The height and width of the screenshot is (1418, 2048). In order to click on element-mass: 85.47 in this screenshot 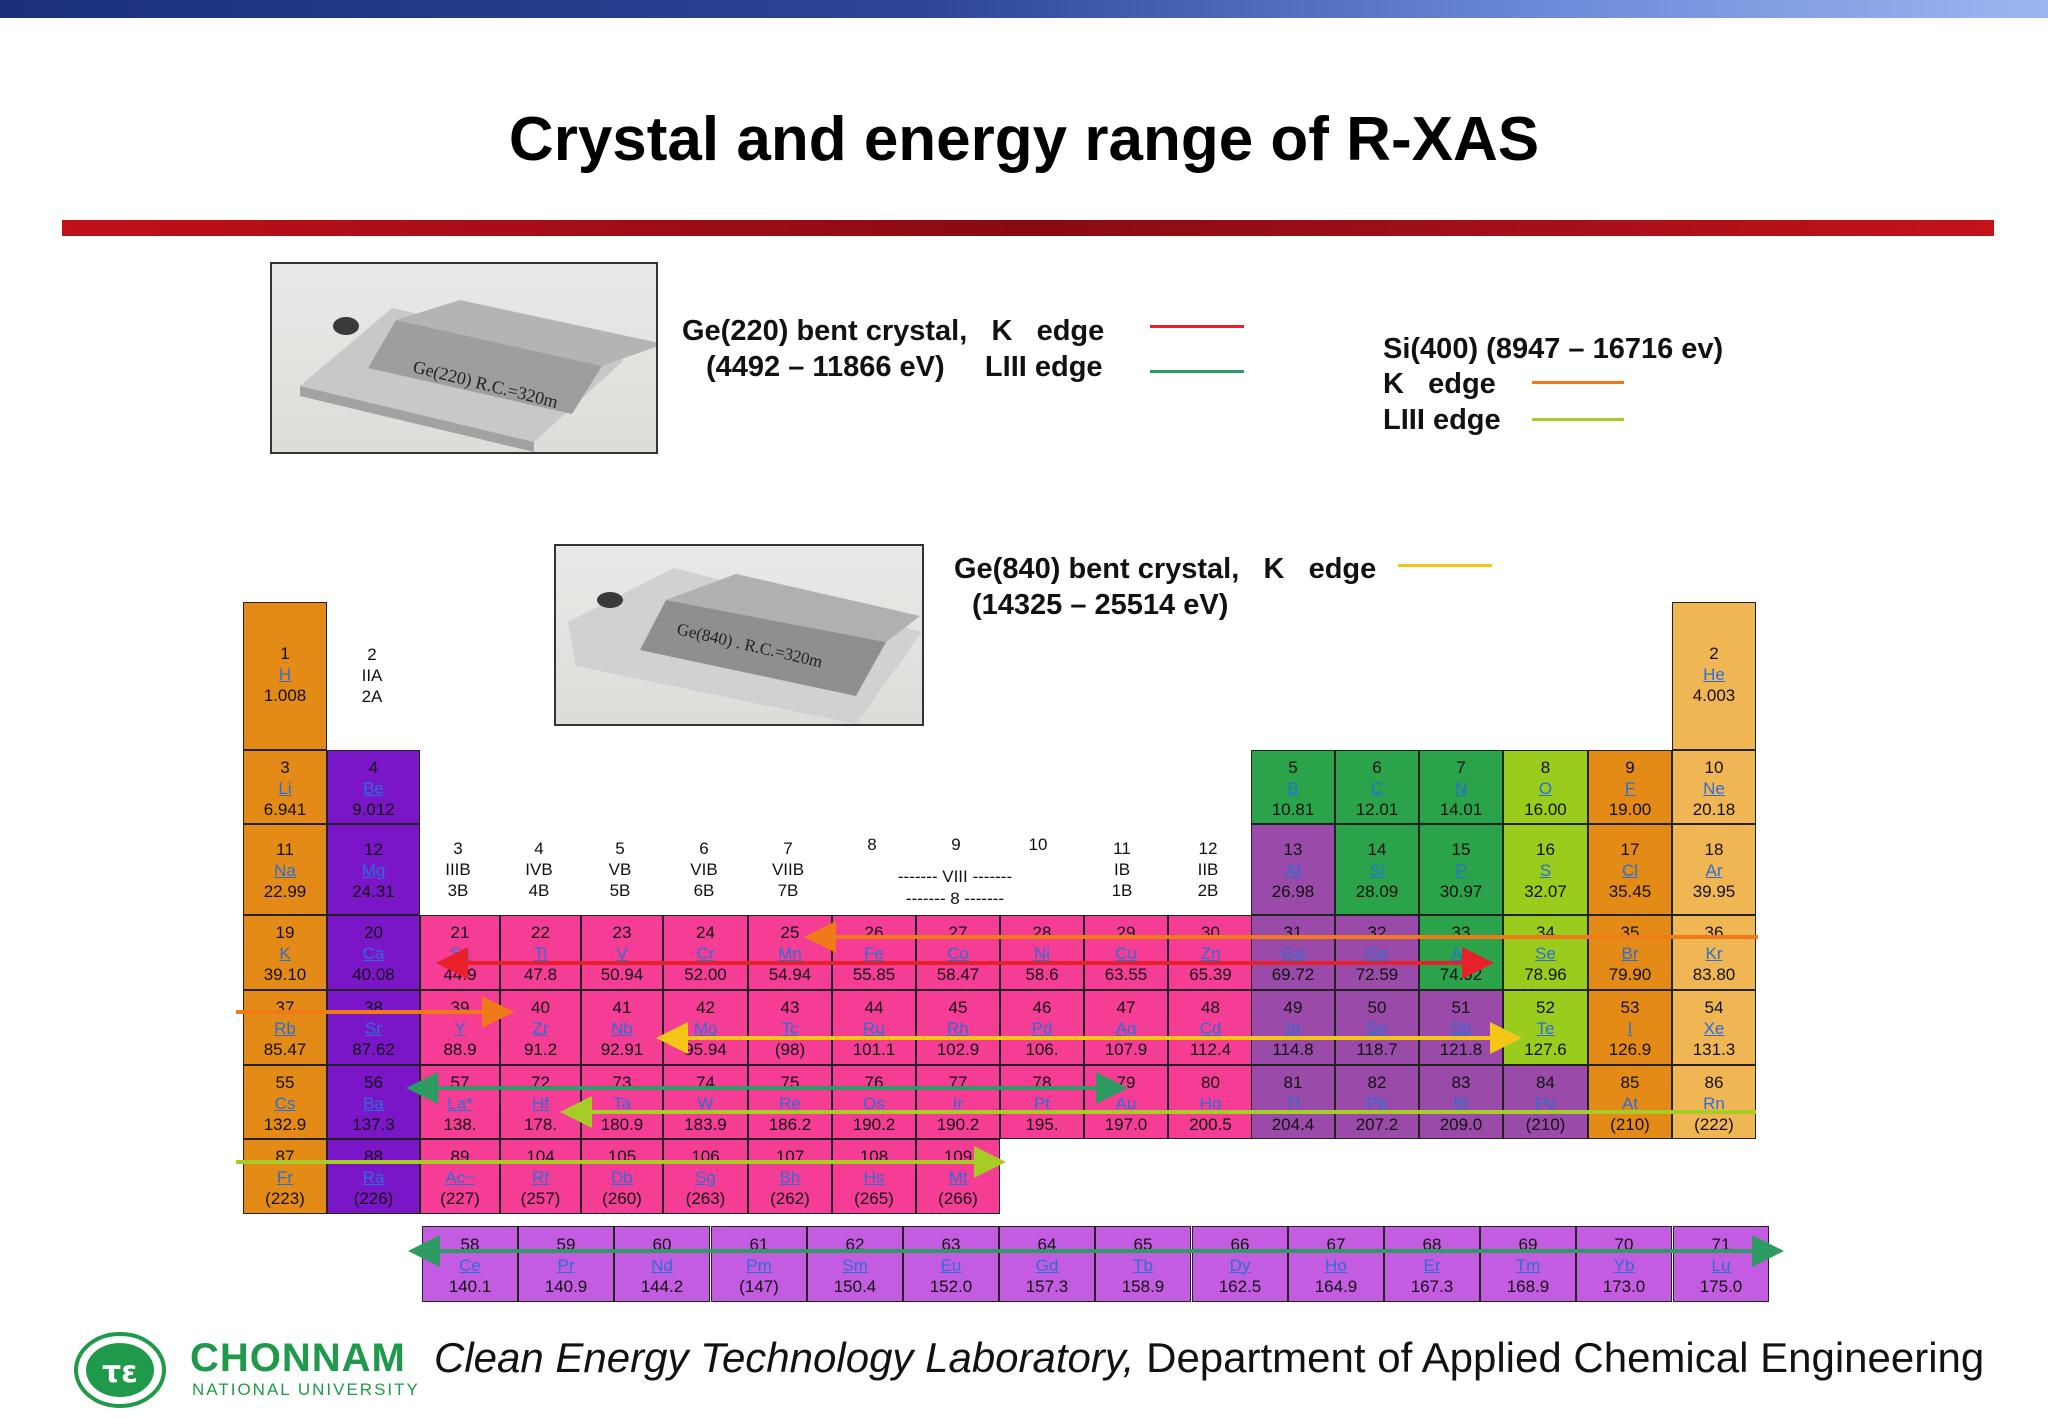, I will do `click(285, 1049)`.